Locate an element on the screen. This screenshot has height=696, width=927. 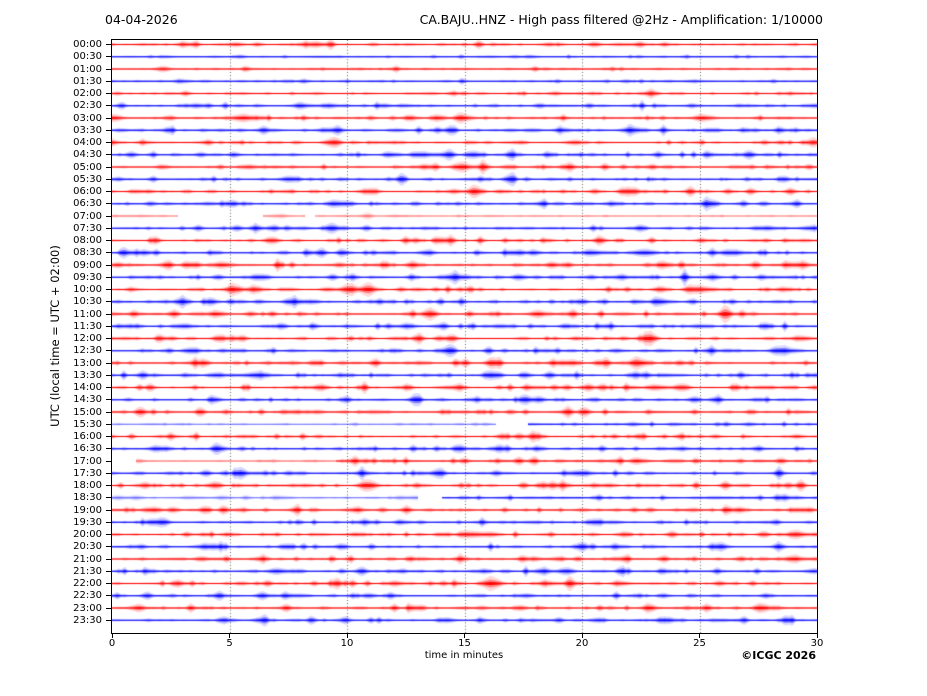
y-tick-label: 06:30 is located at coordinates (87, 204).